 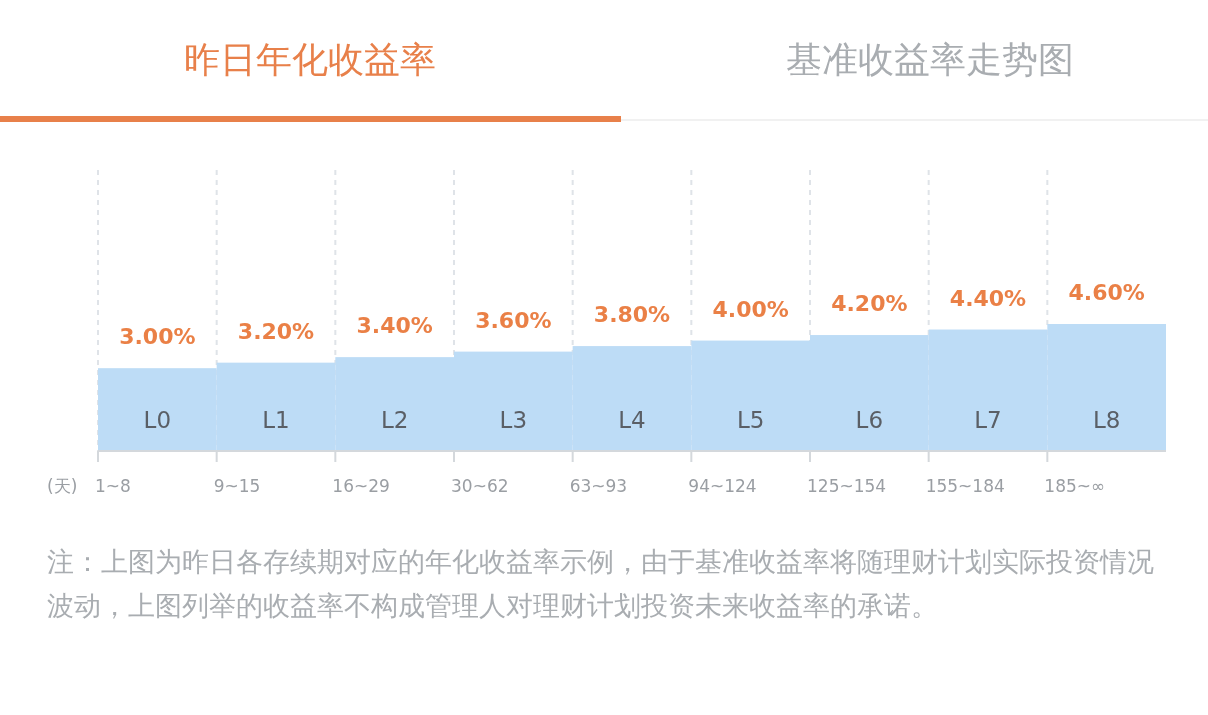 I want to click on text: 185~∞, so click(x=1075, y=486).